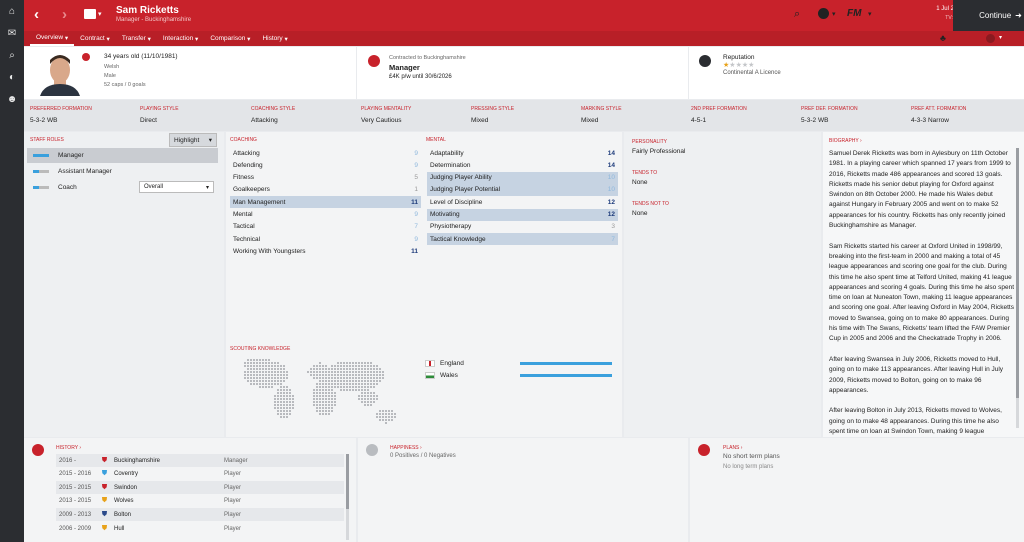 The image size is (1024, 542). I want to click on attribute-name: Motivating, so click(445, 214).